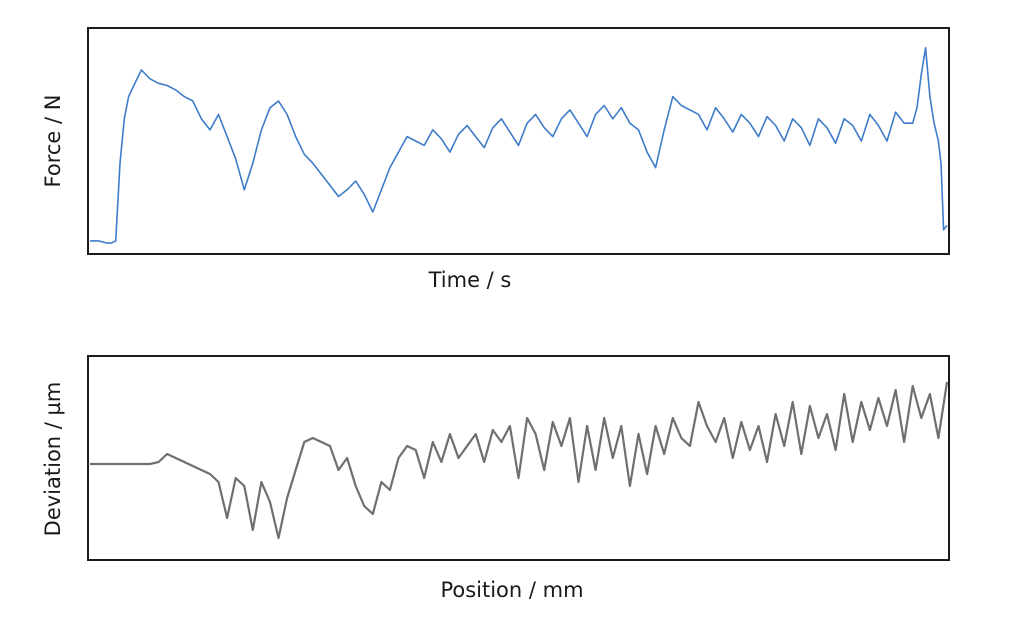 The height and width of the screenshot is (618, 1027). Describe the element at coordinates (53, 459) in the screenshot. I see `deviation-y-axis-label: Deviation / µm` at that location.